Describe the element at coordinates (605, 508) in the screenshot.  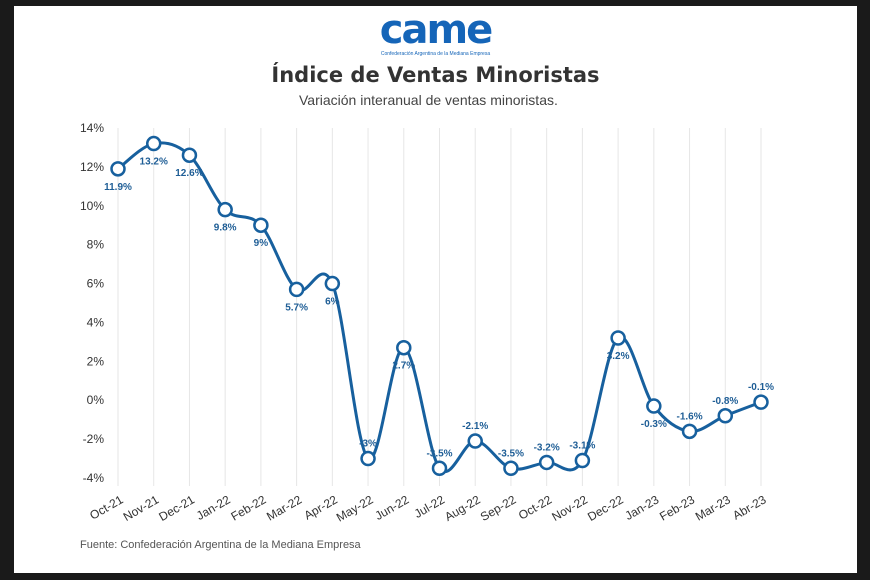
I see `x-tick-label: Dec-22` at that location.